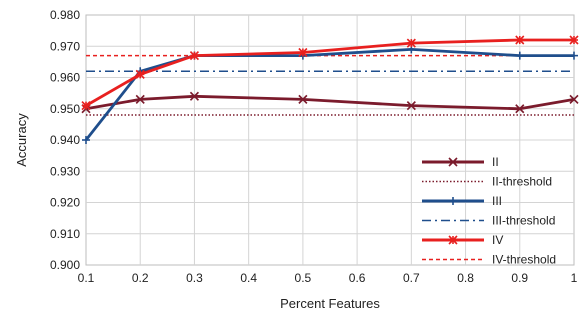 Image resolution: width=580 pixels, height=320 pixels. What do you see at coordinates (248, 278) in the screenshot?
I see `x-tick-label: 0.4` at bounding box center [248, 278].